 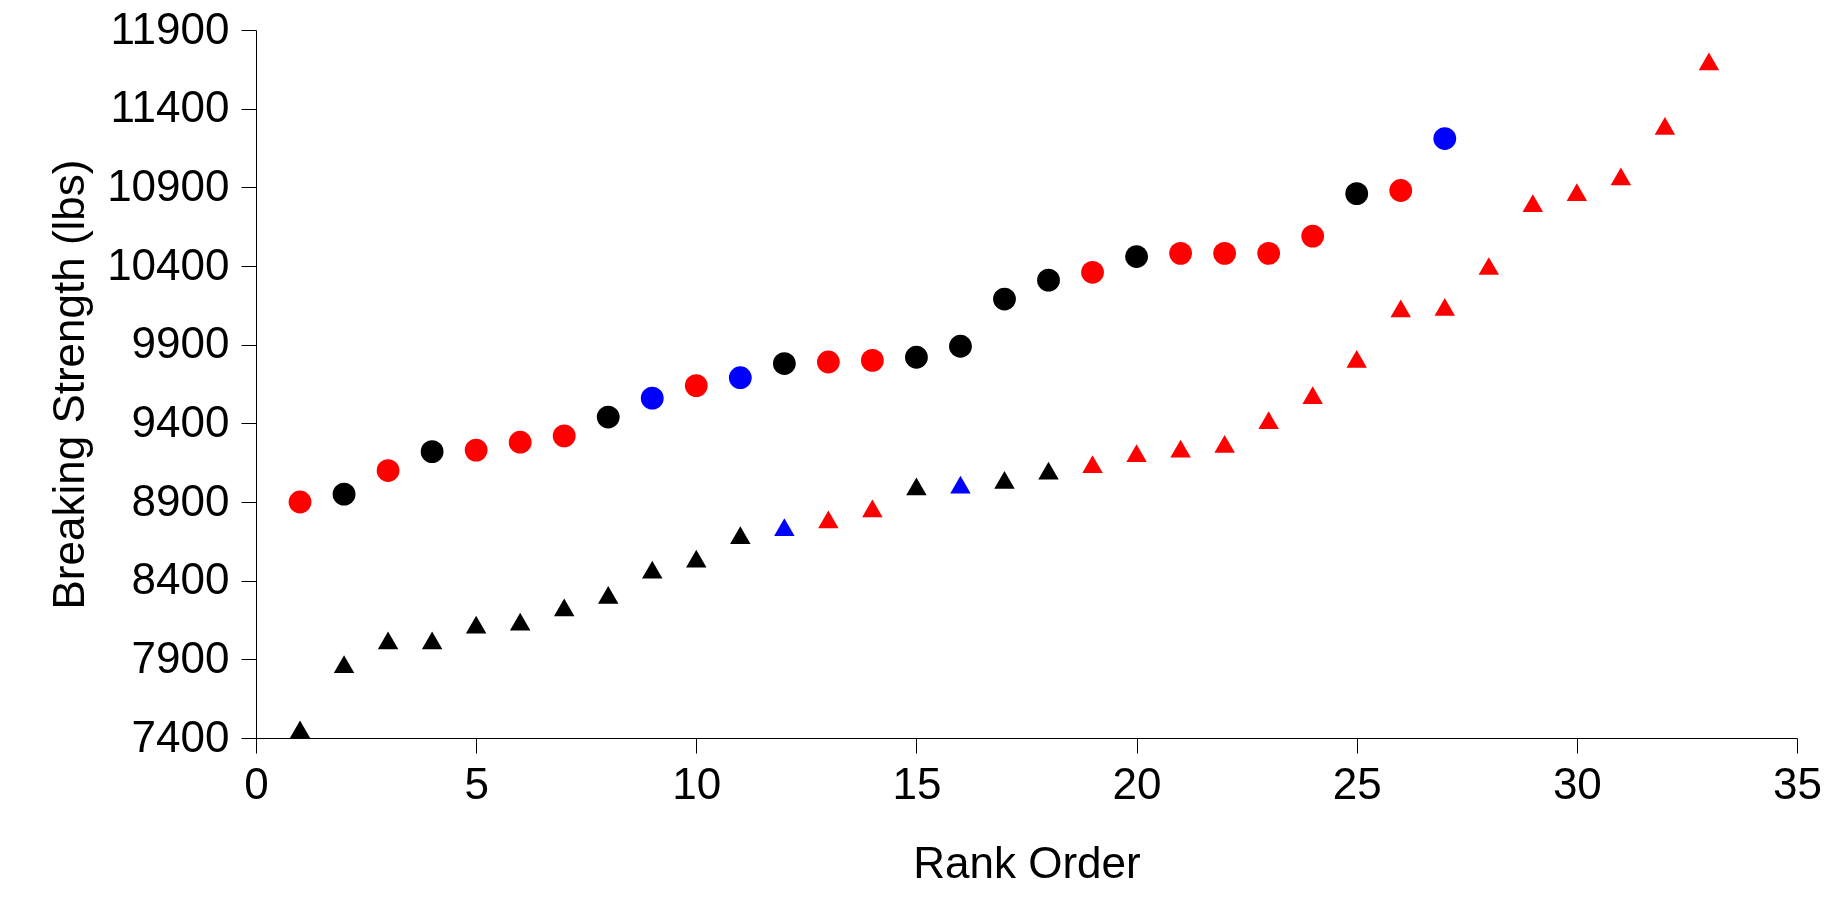 What do you see at coordinates (180, 736) in the screenshot?
I see `y-tick-label: 7400` at bounding box center [180, 736].